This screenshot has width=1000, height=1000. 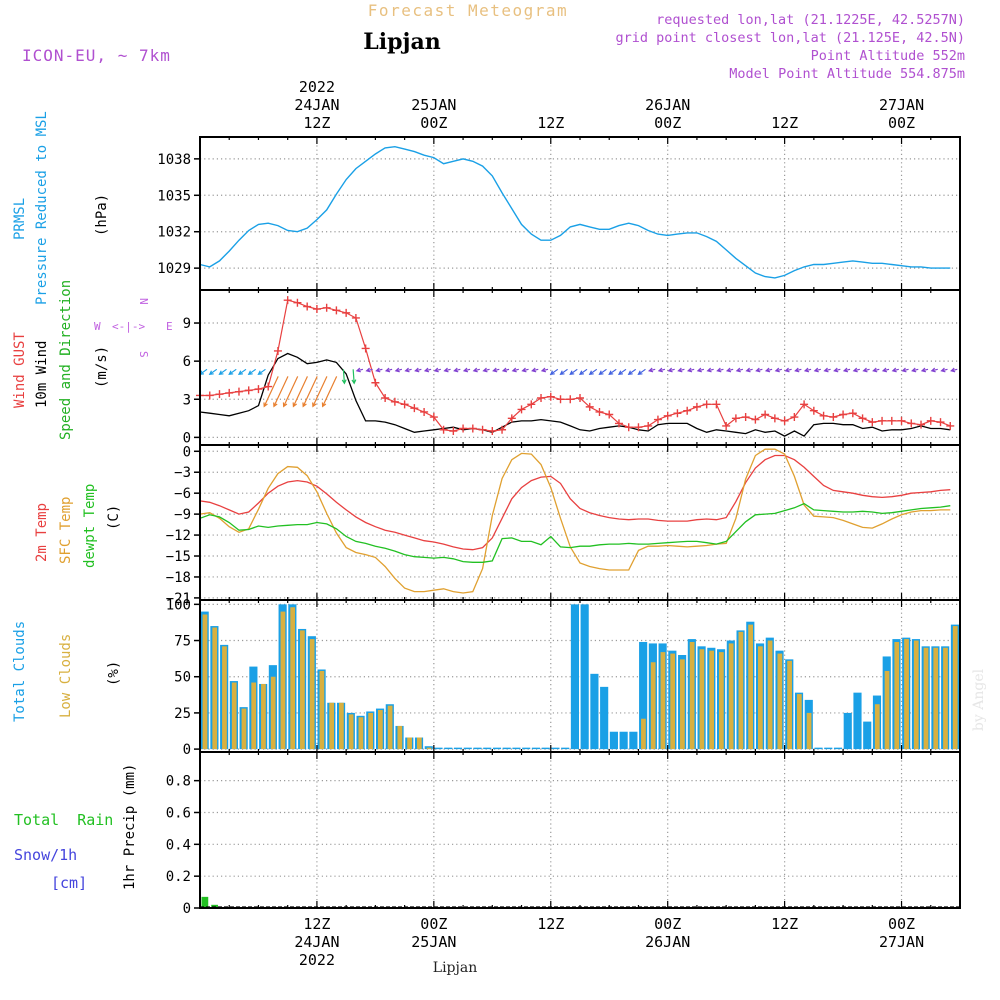 I want to click on footer-location: Lipjan, so click(x=455, y=968).